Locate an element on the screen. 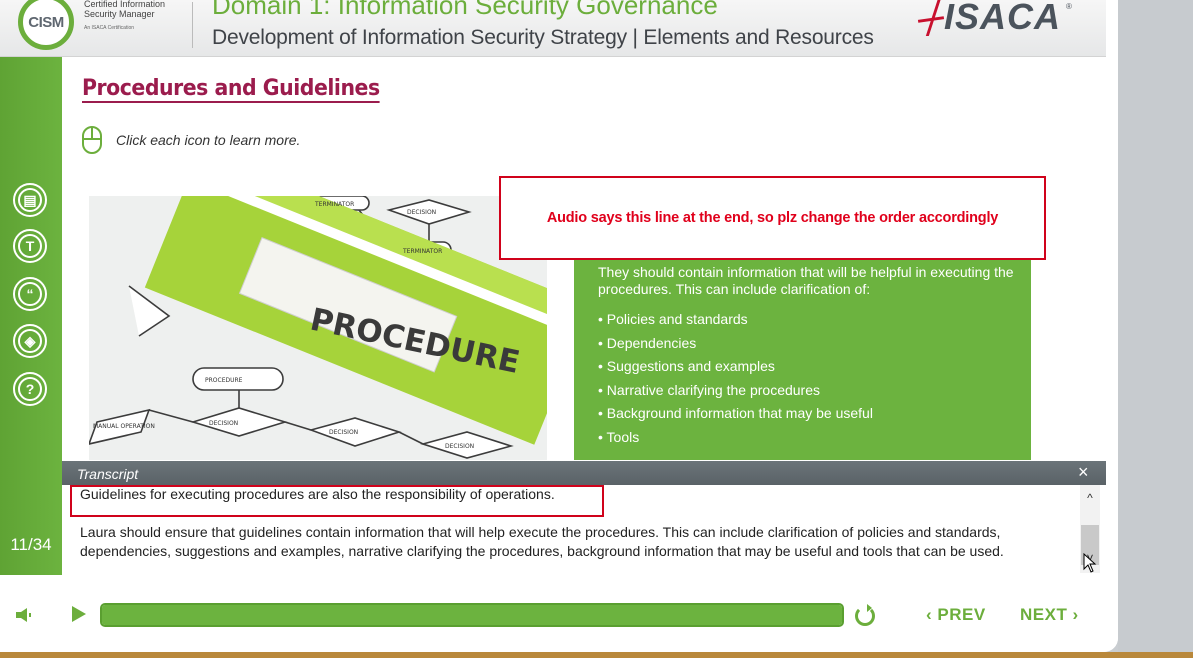 The image size is (1193, 658). progress-bar is located at coordinates (472, 615).